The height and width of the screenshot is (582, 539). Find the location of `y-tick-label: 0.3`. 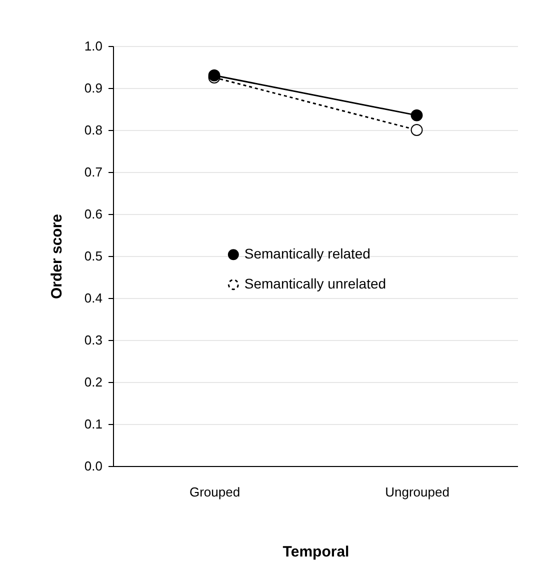

y-tick-label: 0.3 is located at coordinates (93, 340).